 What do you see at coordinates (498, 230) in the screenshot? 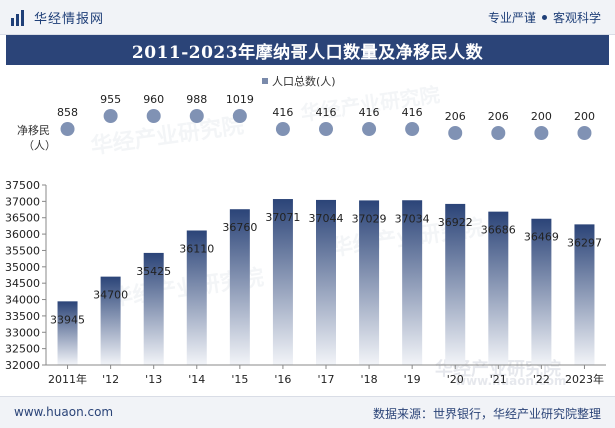
I see `population-value-label: 36686` at bounding box center [498, 230].